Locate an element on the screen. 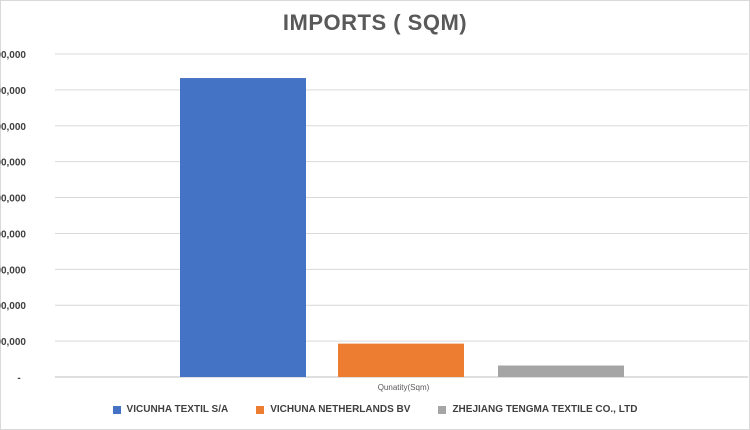 The height and width of the screenshot is (430, 750). legend-item: VICUNHA TEXTIL S/A is located at coordinates (170, 409).